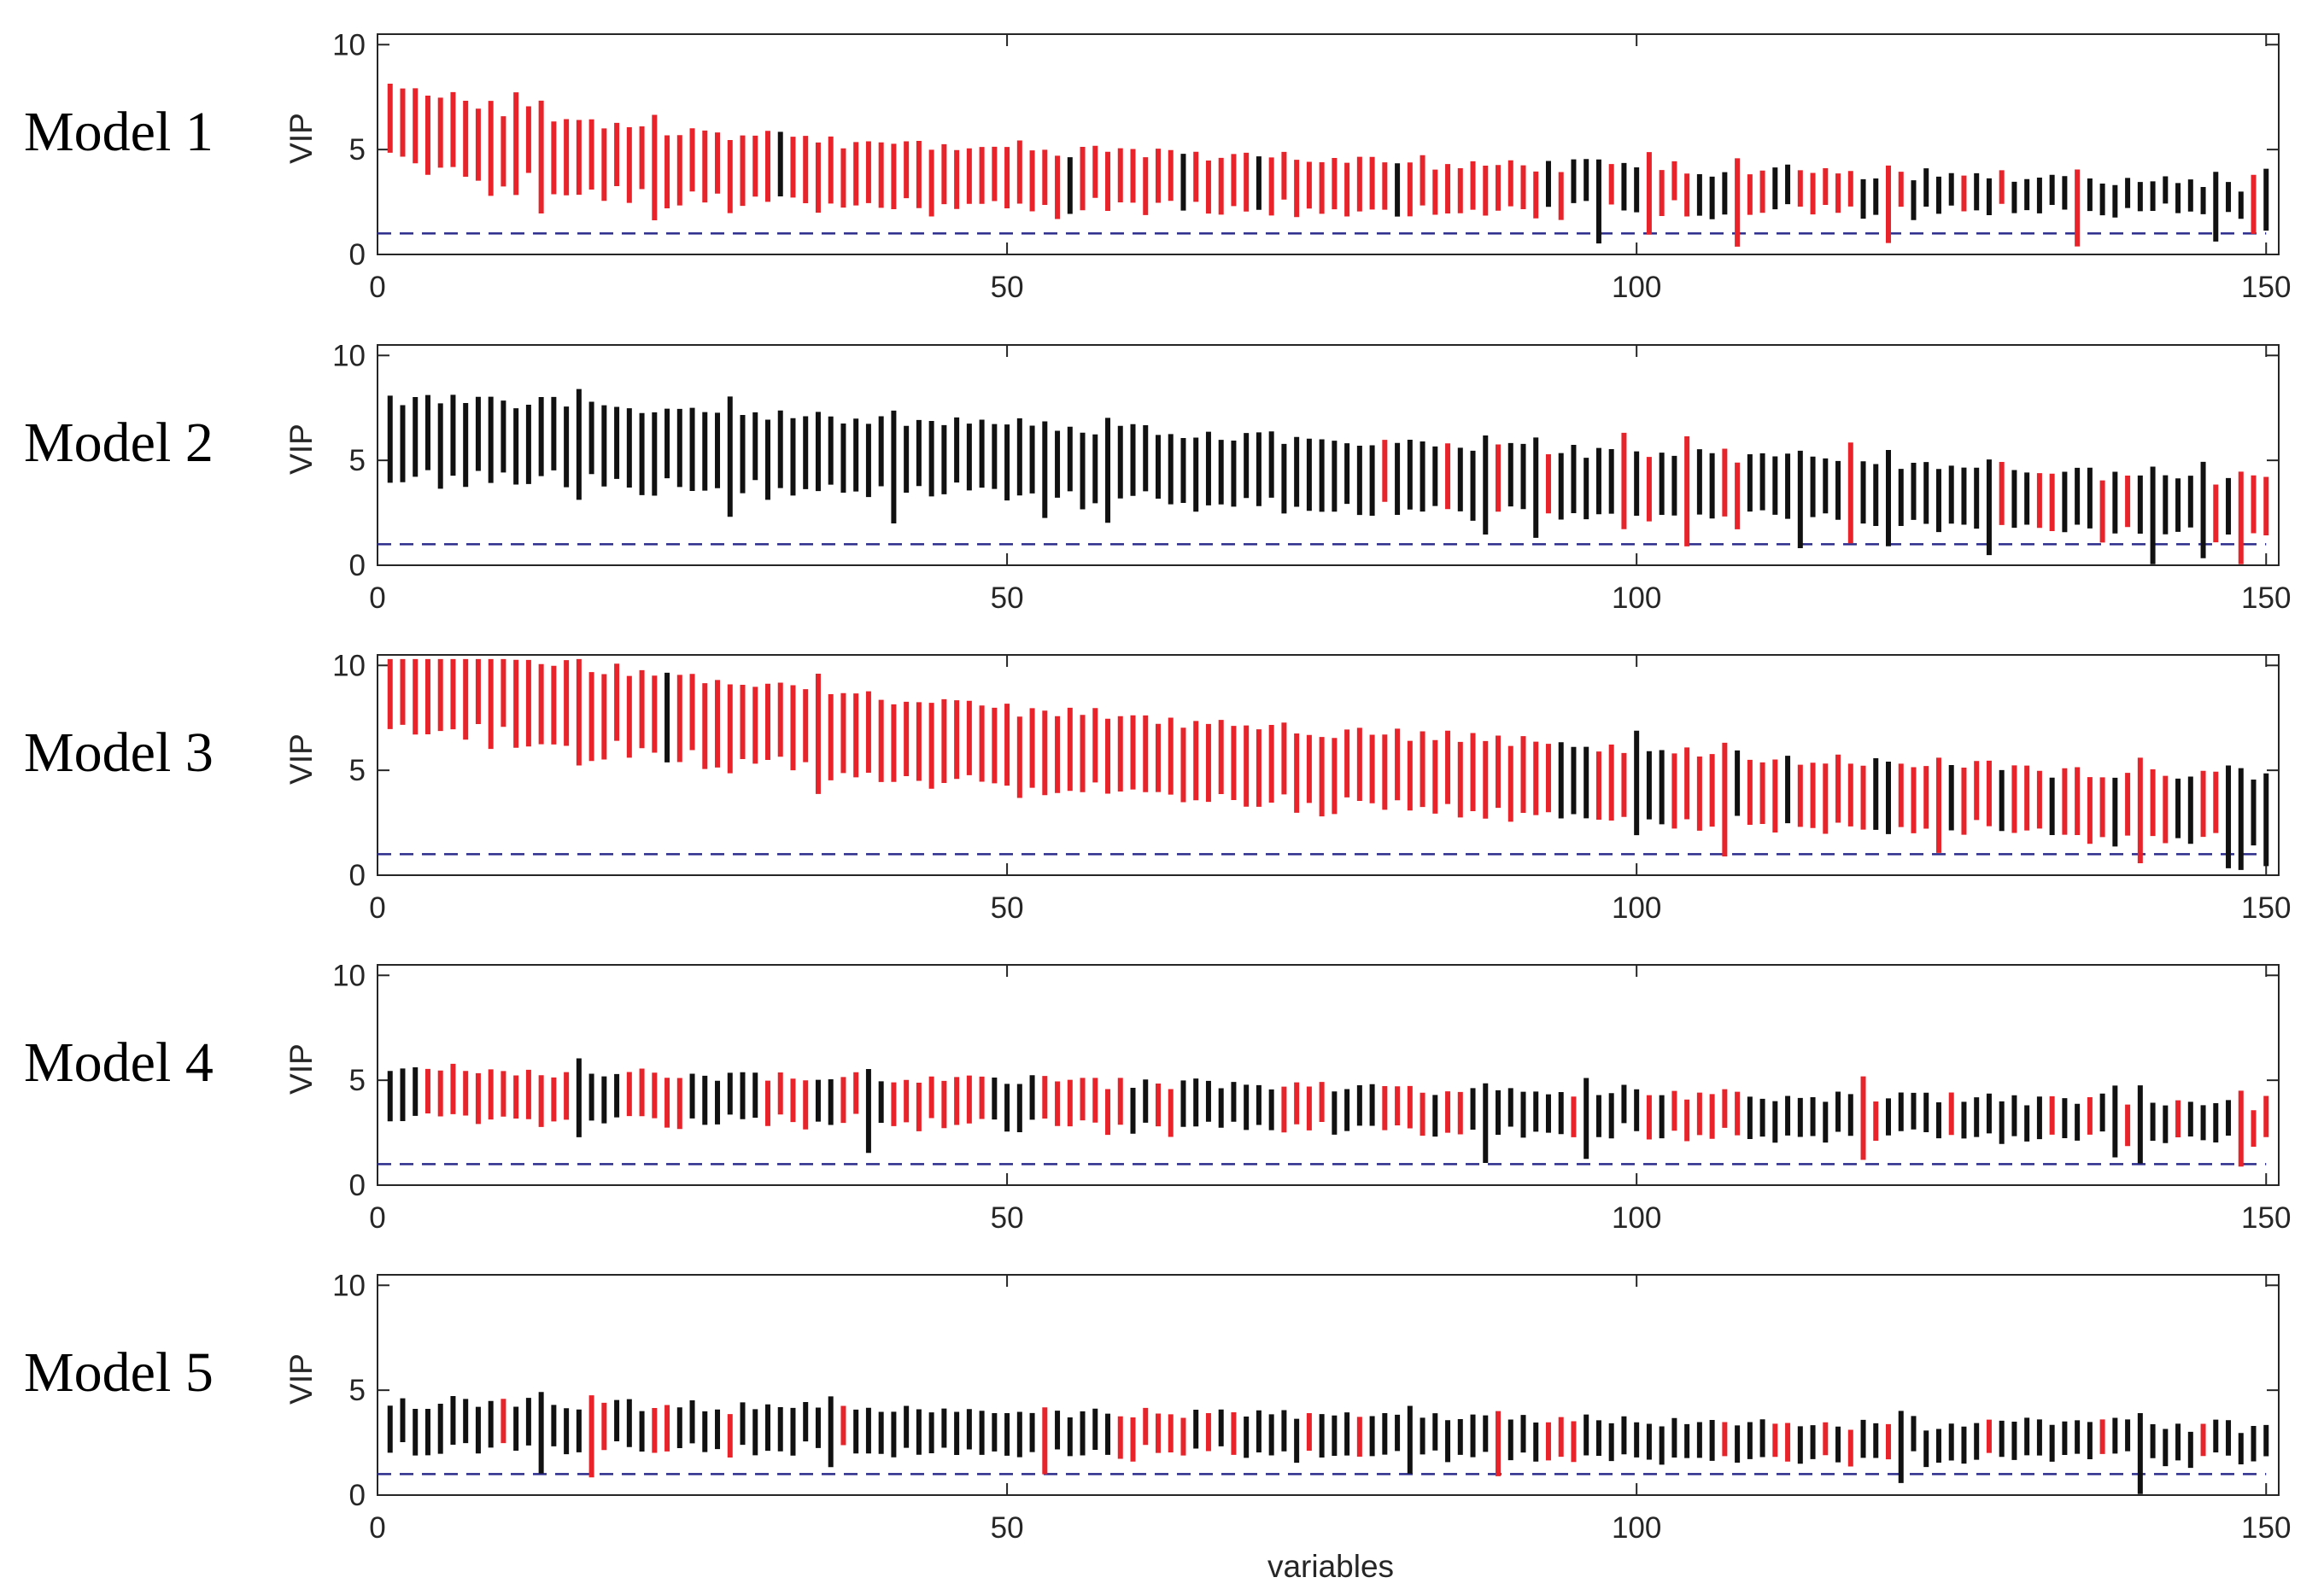  What do you see at coordinates (1330, 1566) in the screenshot?
I see `x-axis-label: variables` at bounding box center [1330, 1566].